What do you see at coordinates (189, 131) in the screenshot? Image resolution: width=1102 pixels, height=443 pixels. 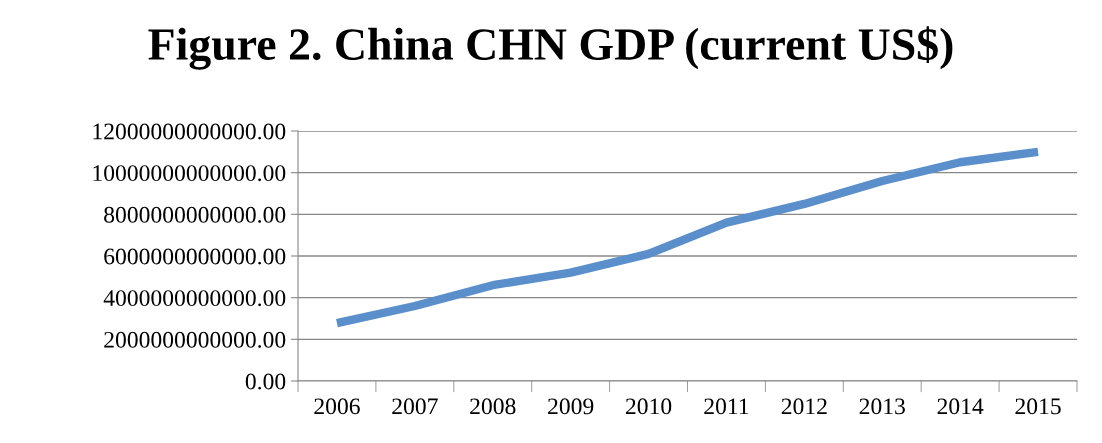 I see `y-tick-label: 12000000000000.00` at bounding box center [189, 131].